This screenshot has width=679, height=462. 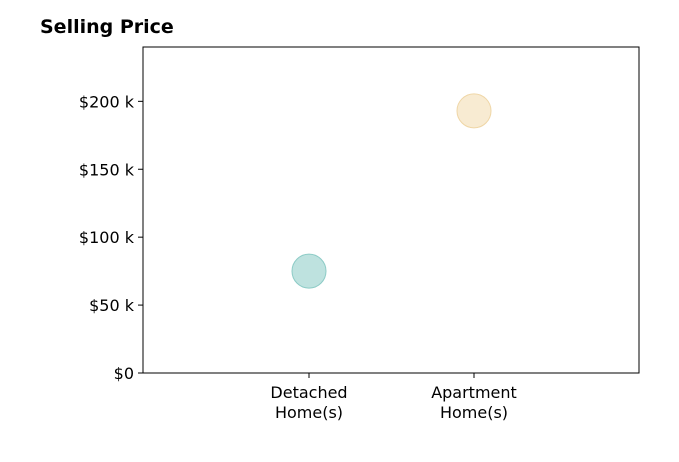 What do you see at coordinates (391, 191) in the screenshot?
I see `data-points` at bounding box center [391, 191].